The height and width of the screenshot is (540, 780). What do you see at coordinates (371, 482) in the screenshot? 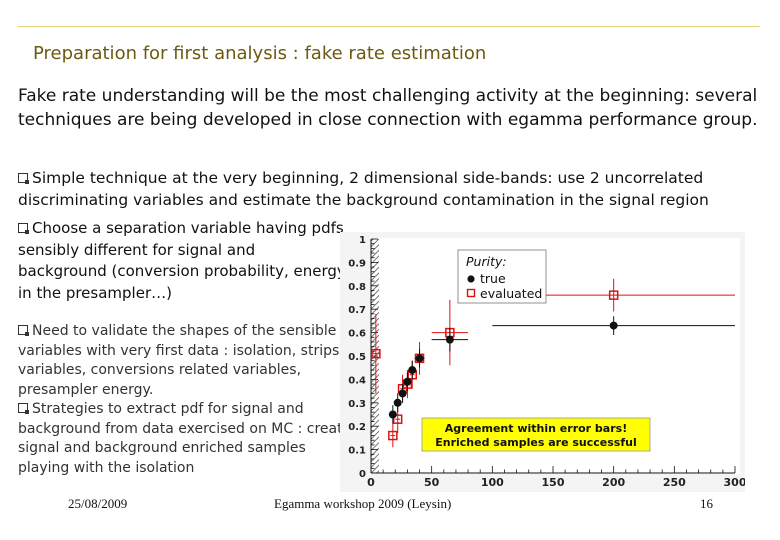
I see `x-tick-label: 0` at bounding box center [371, 482].